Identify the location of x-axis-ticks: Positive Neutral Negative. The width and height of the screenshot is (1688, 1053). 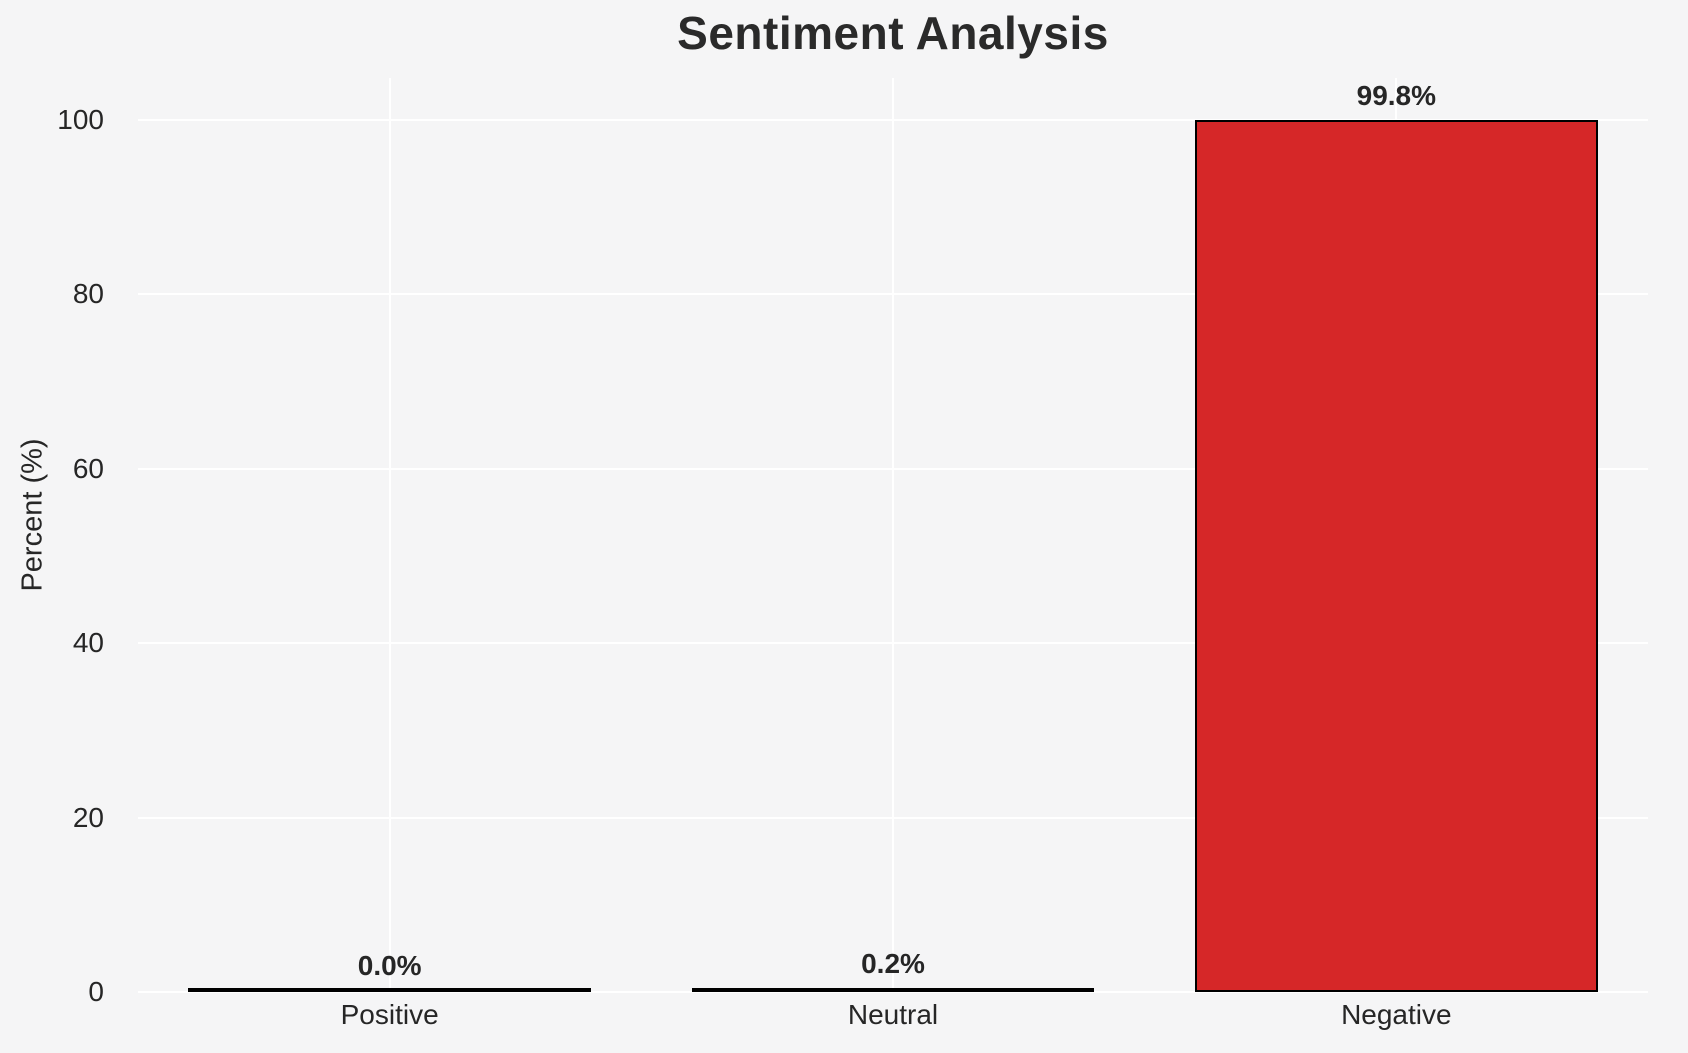
(893, 1019).